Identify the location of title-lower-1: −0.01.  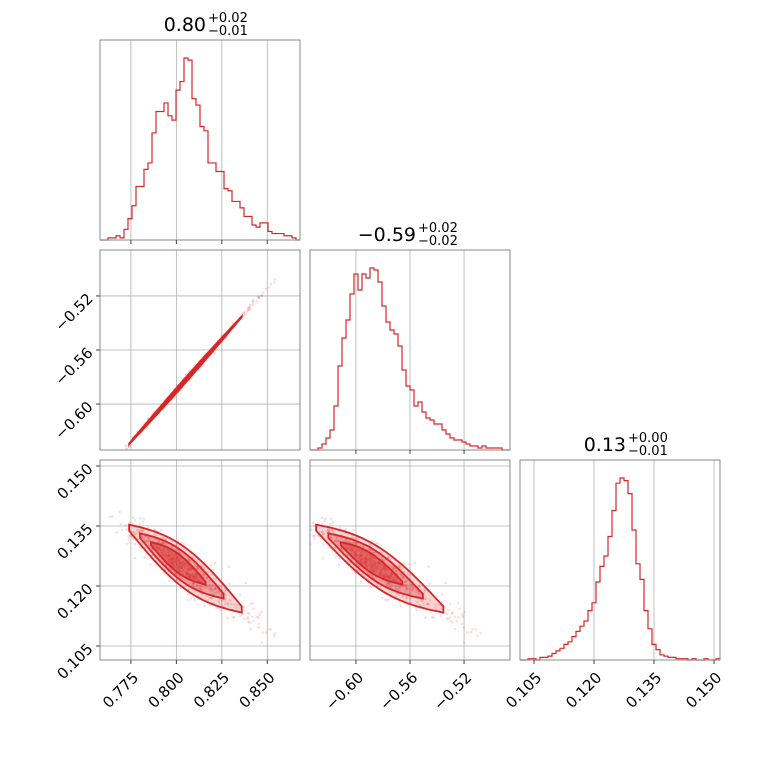
(228, 31).